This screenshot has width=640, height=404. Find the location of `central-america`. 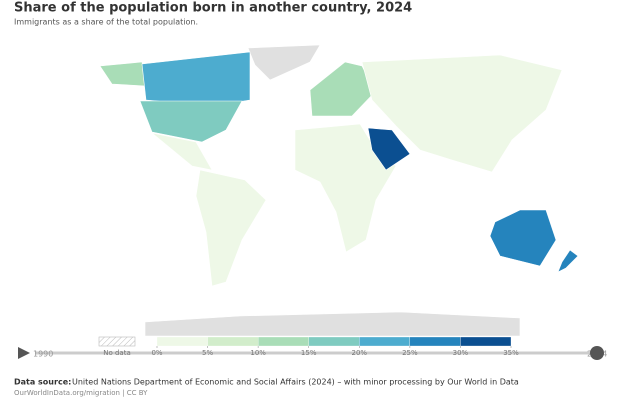

central-america is located at coordinates (182, 151).